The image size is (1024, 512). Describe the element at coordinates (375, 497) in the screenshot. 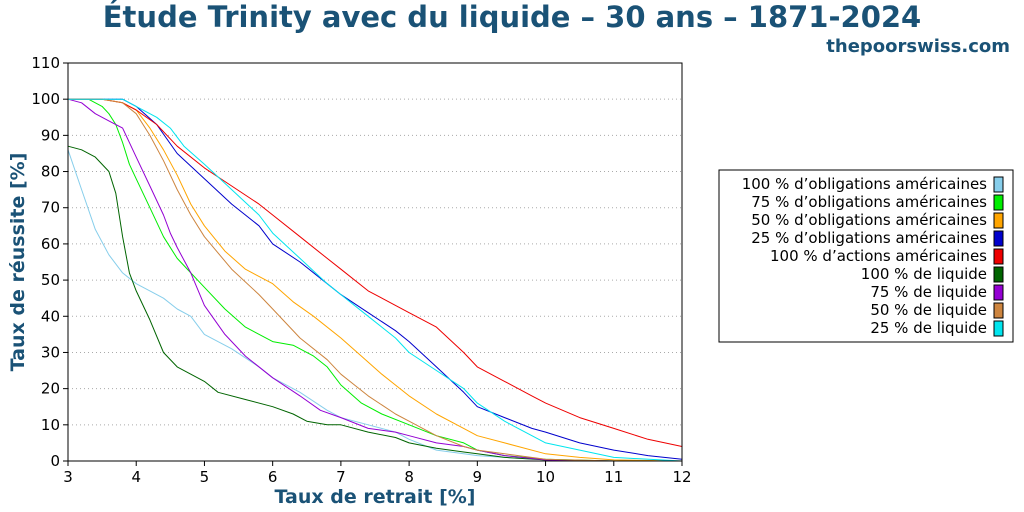

I see `x-axis-label: Taux de retrait [%]` at that location.